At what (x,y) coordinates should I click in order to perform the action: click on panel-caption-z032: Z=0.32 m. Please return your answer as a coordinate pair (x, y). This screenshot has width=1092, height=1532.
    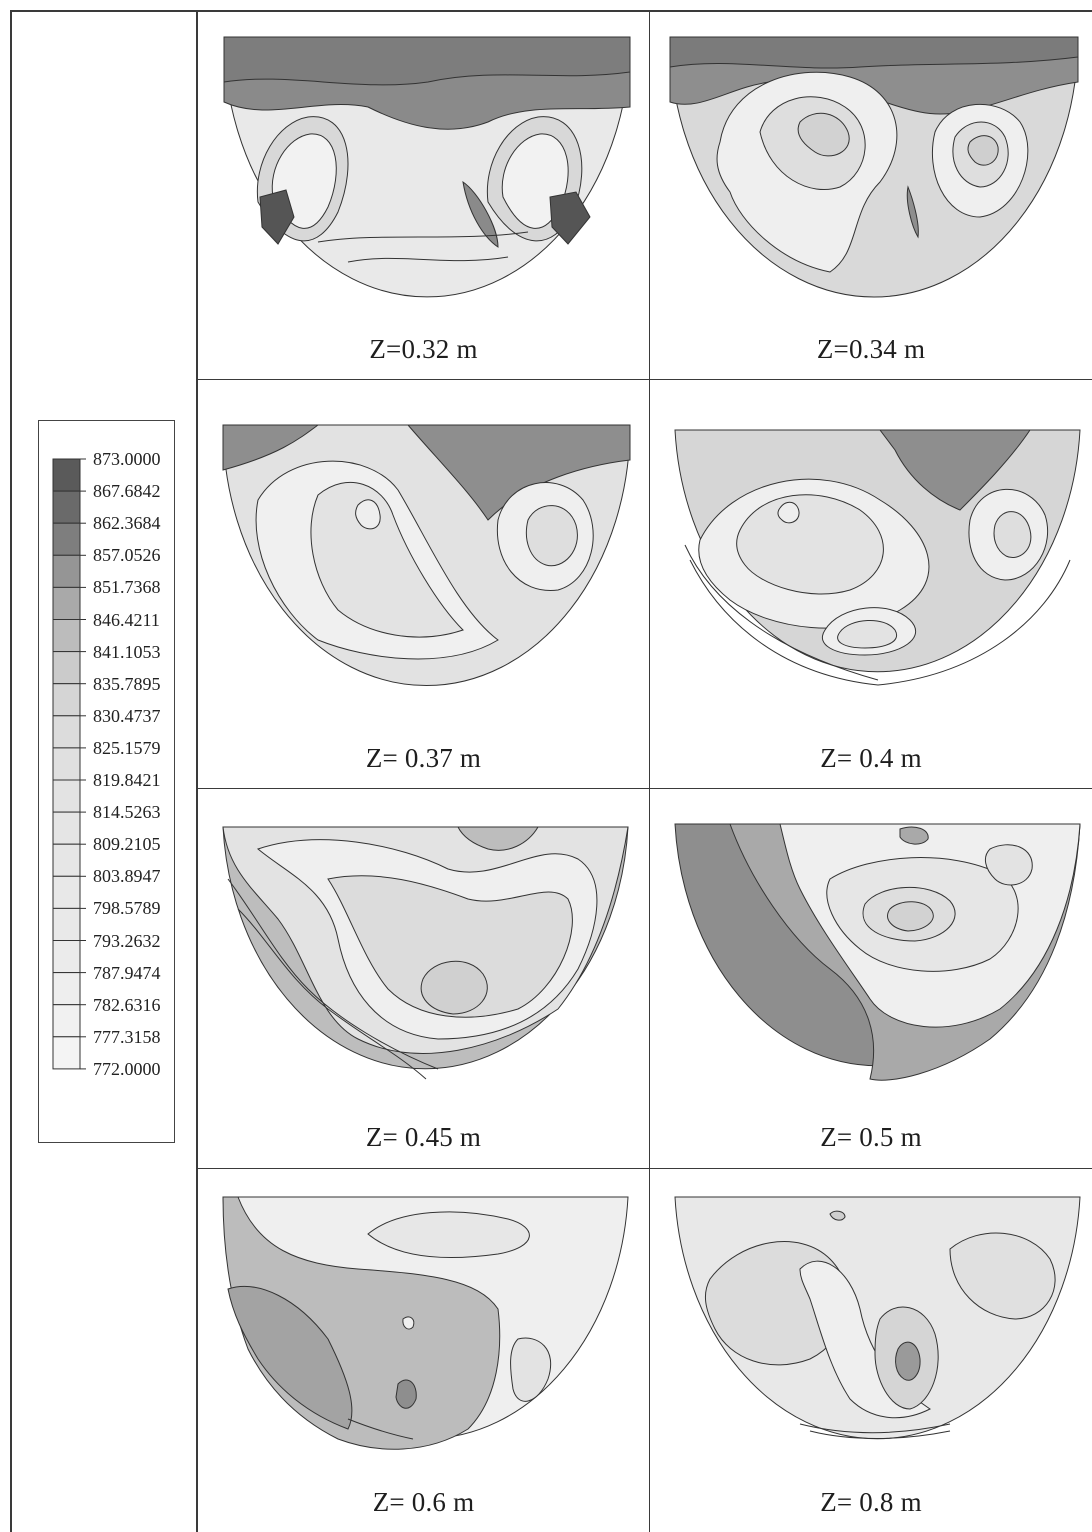
    Looking at the image, I should click on (423, 349).